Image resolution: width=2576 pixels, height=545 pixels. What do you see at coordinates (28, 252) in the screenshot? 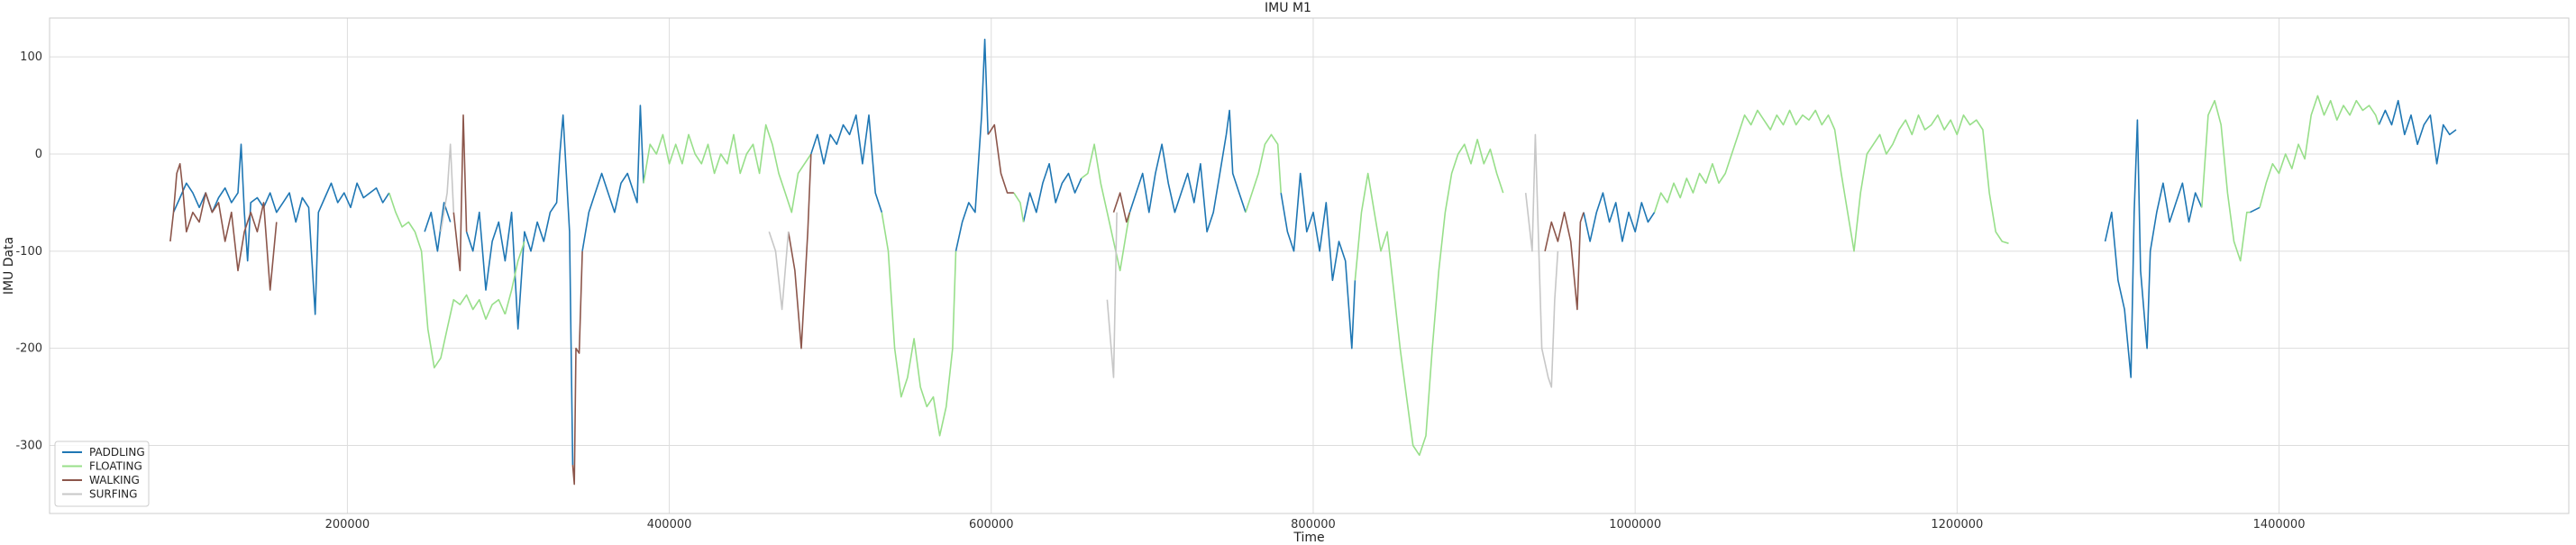
I see `y-tick-label: -100` at bounding box center [28, 252].